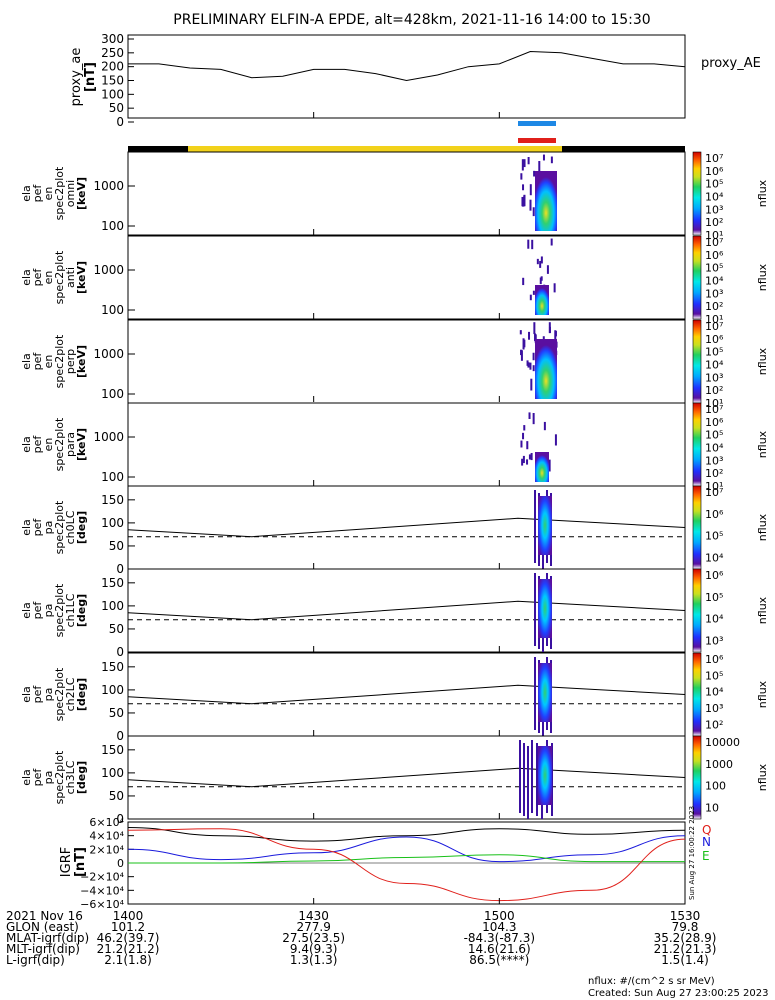 This screenshot has height=1000, width=775. I want to click on footer-row-value: 9.4(9.3), so click(314, 949).